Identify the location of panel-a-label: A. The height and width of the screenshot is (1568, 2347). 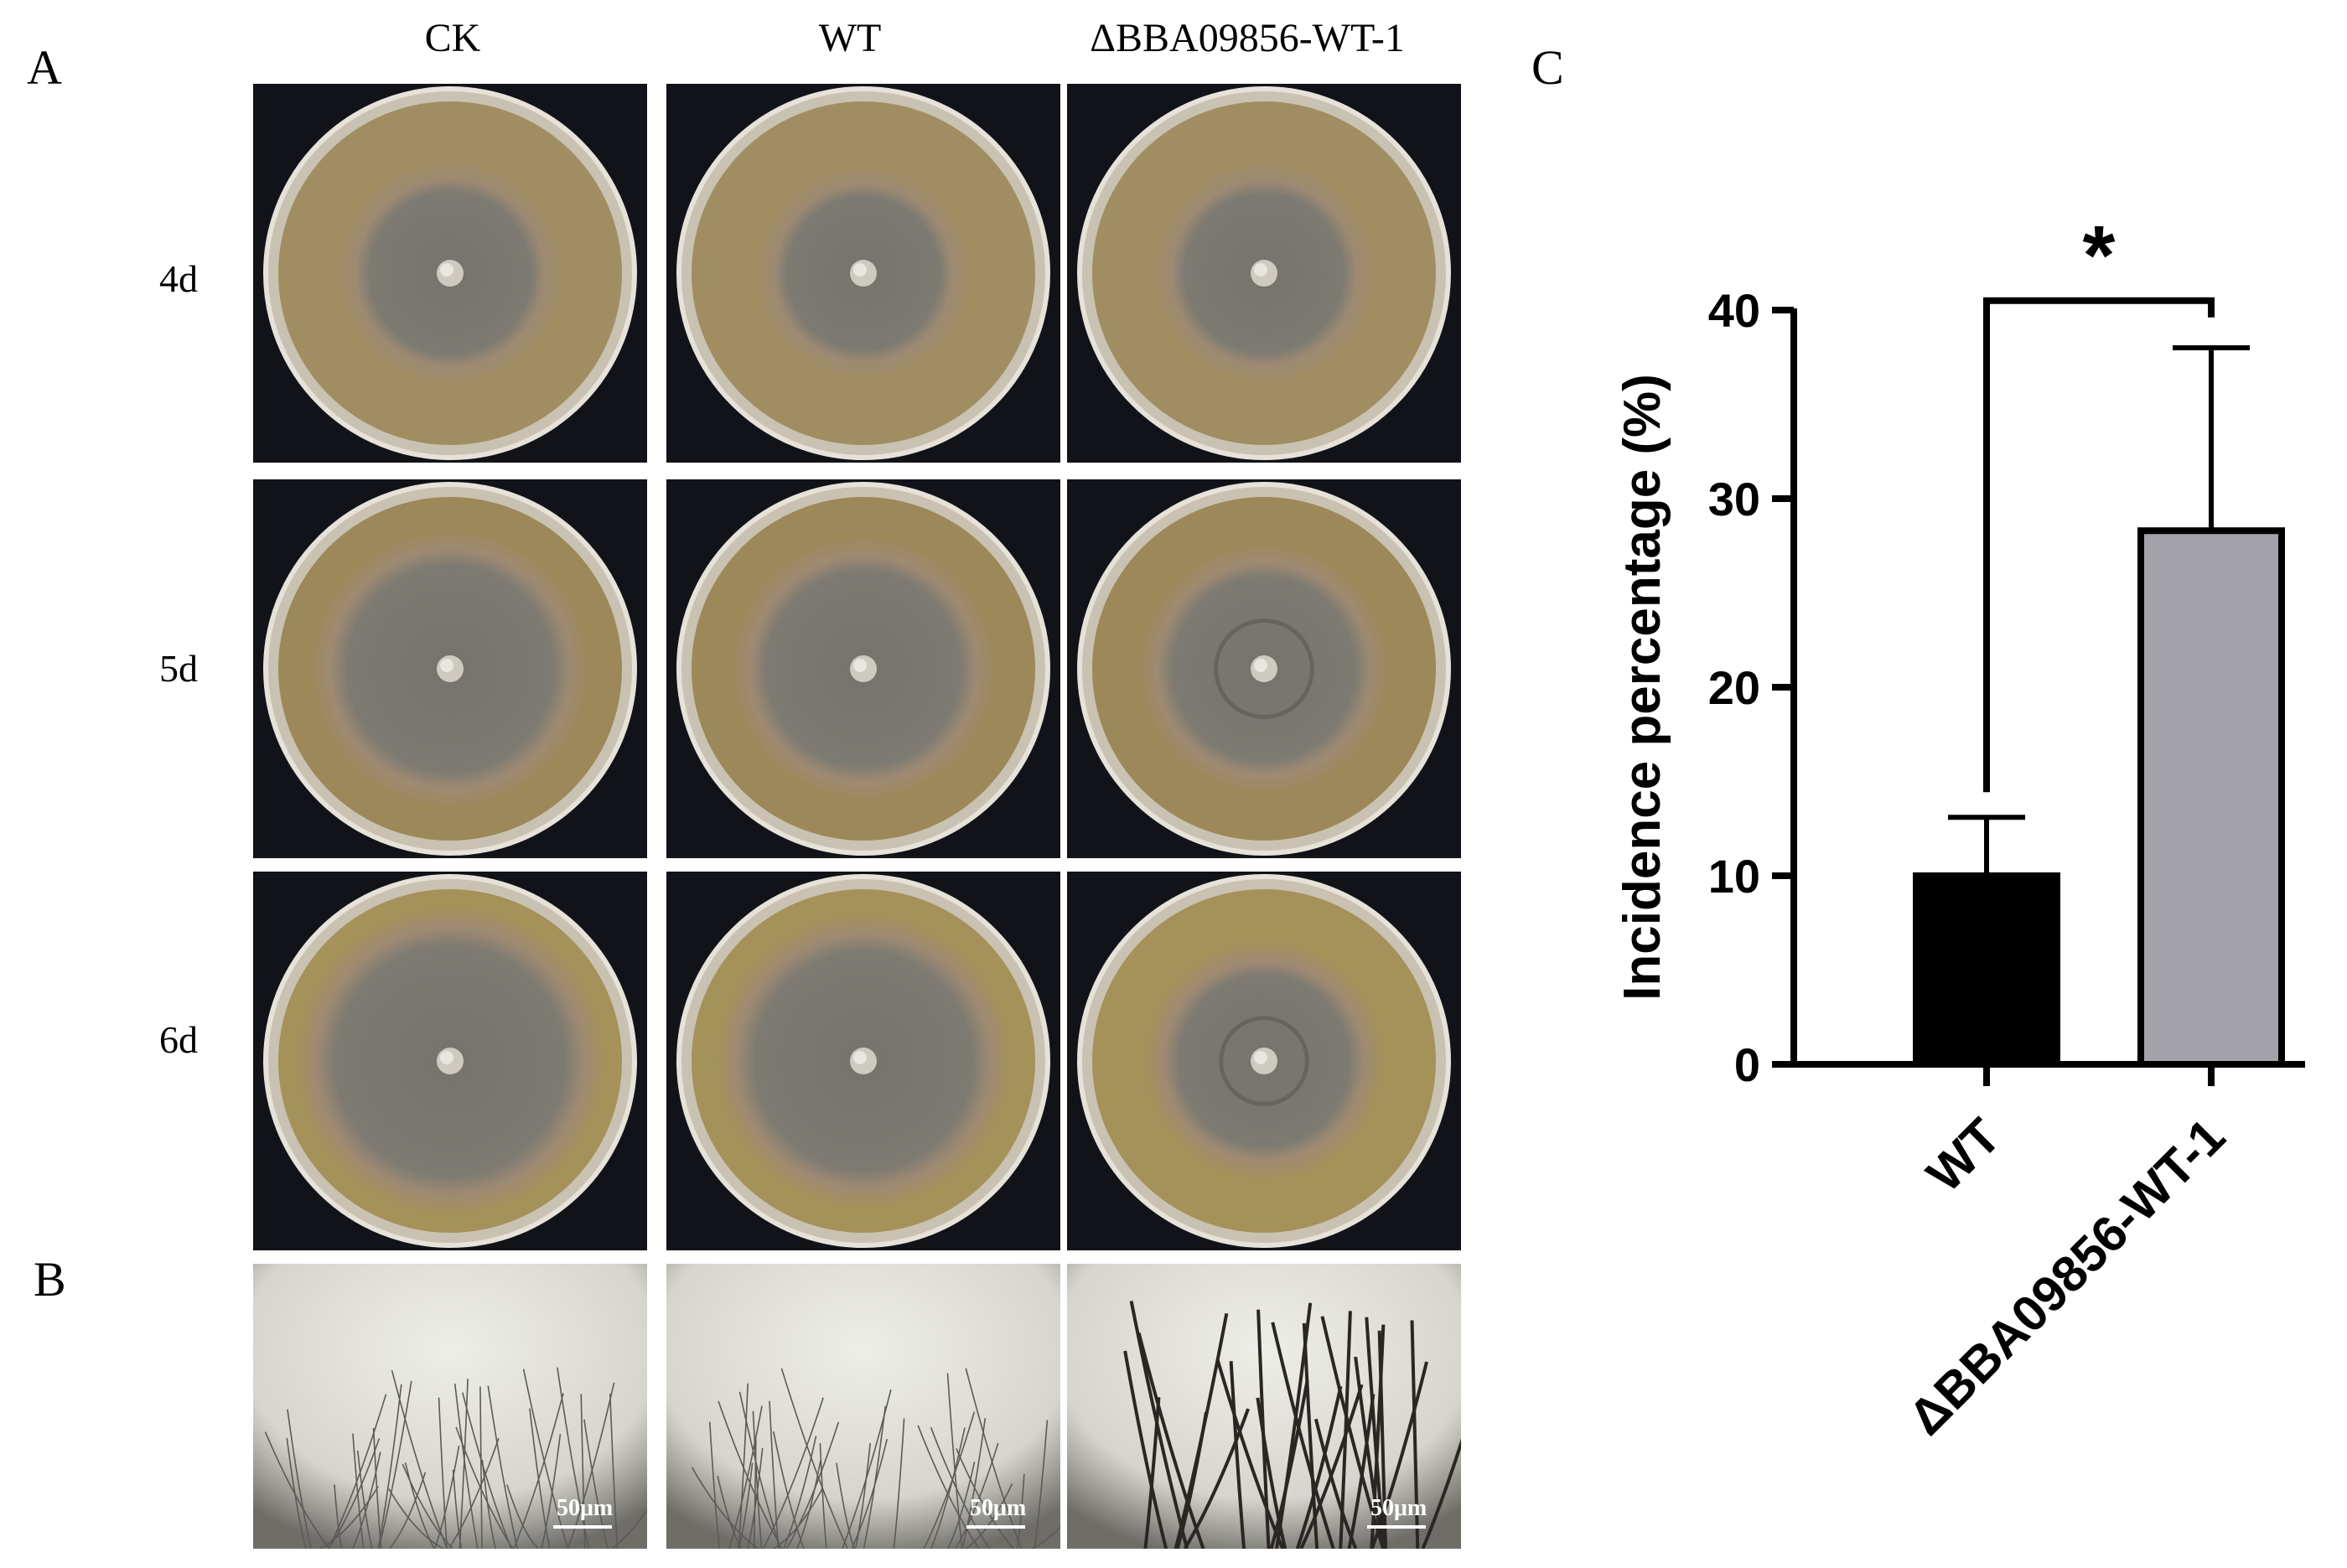
(44, 68).